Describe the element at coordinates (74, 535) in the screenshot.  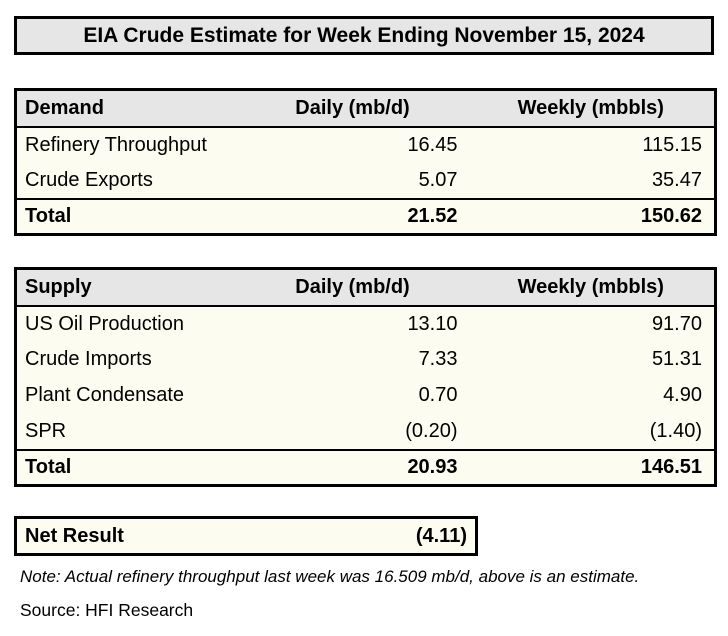
I see `net-result-label: Net Result` at that location.